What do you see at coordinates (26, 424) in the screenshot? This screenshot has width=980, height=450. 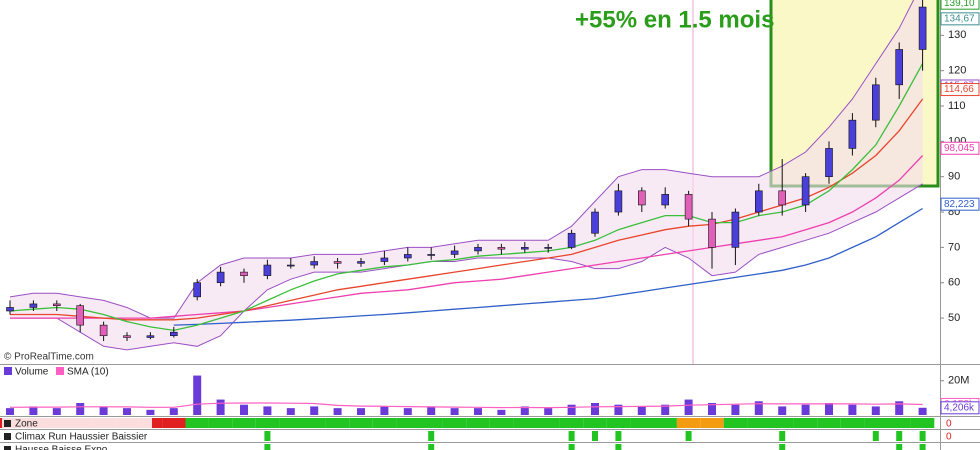 I see `panel-title: Zone` at bounding box center [26, 424].